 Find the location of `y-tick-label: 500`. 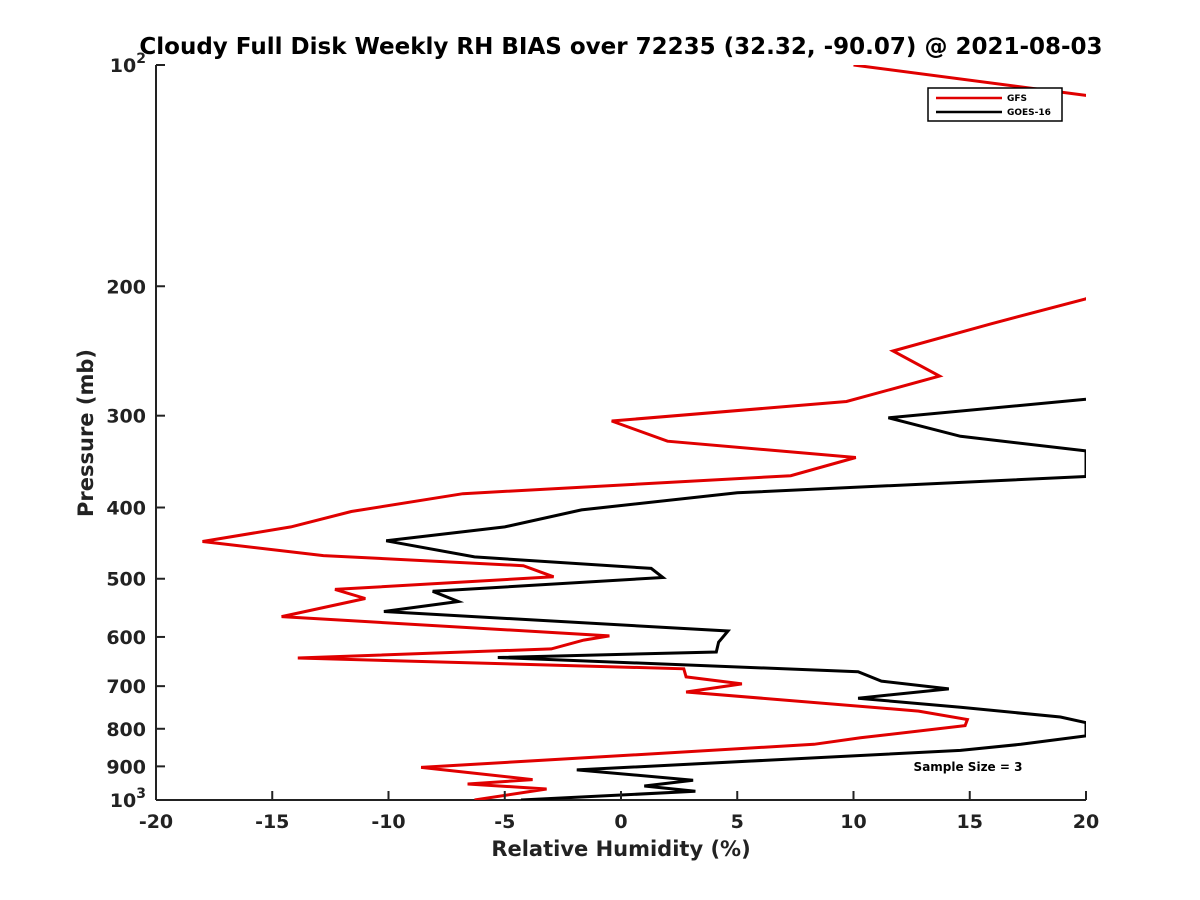

y-tick-label: 500 is located at coordinates (126, 580).